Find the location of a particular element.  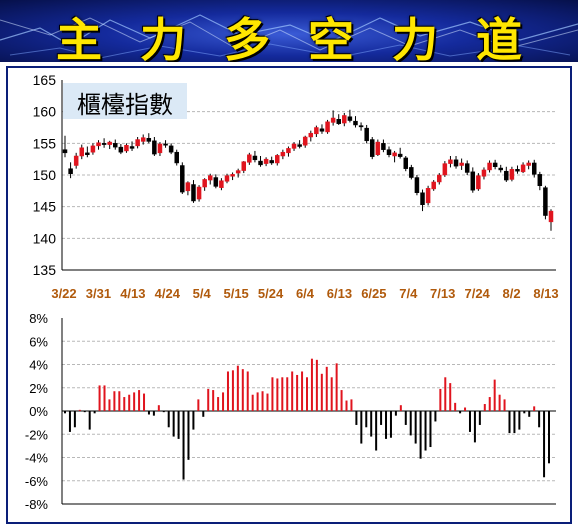

date-tick-label: 5/4 is located at coordinates (202, 293).